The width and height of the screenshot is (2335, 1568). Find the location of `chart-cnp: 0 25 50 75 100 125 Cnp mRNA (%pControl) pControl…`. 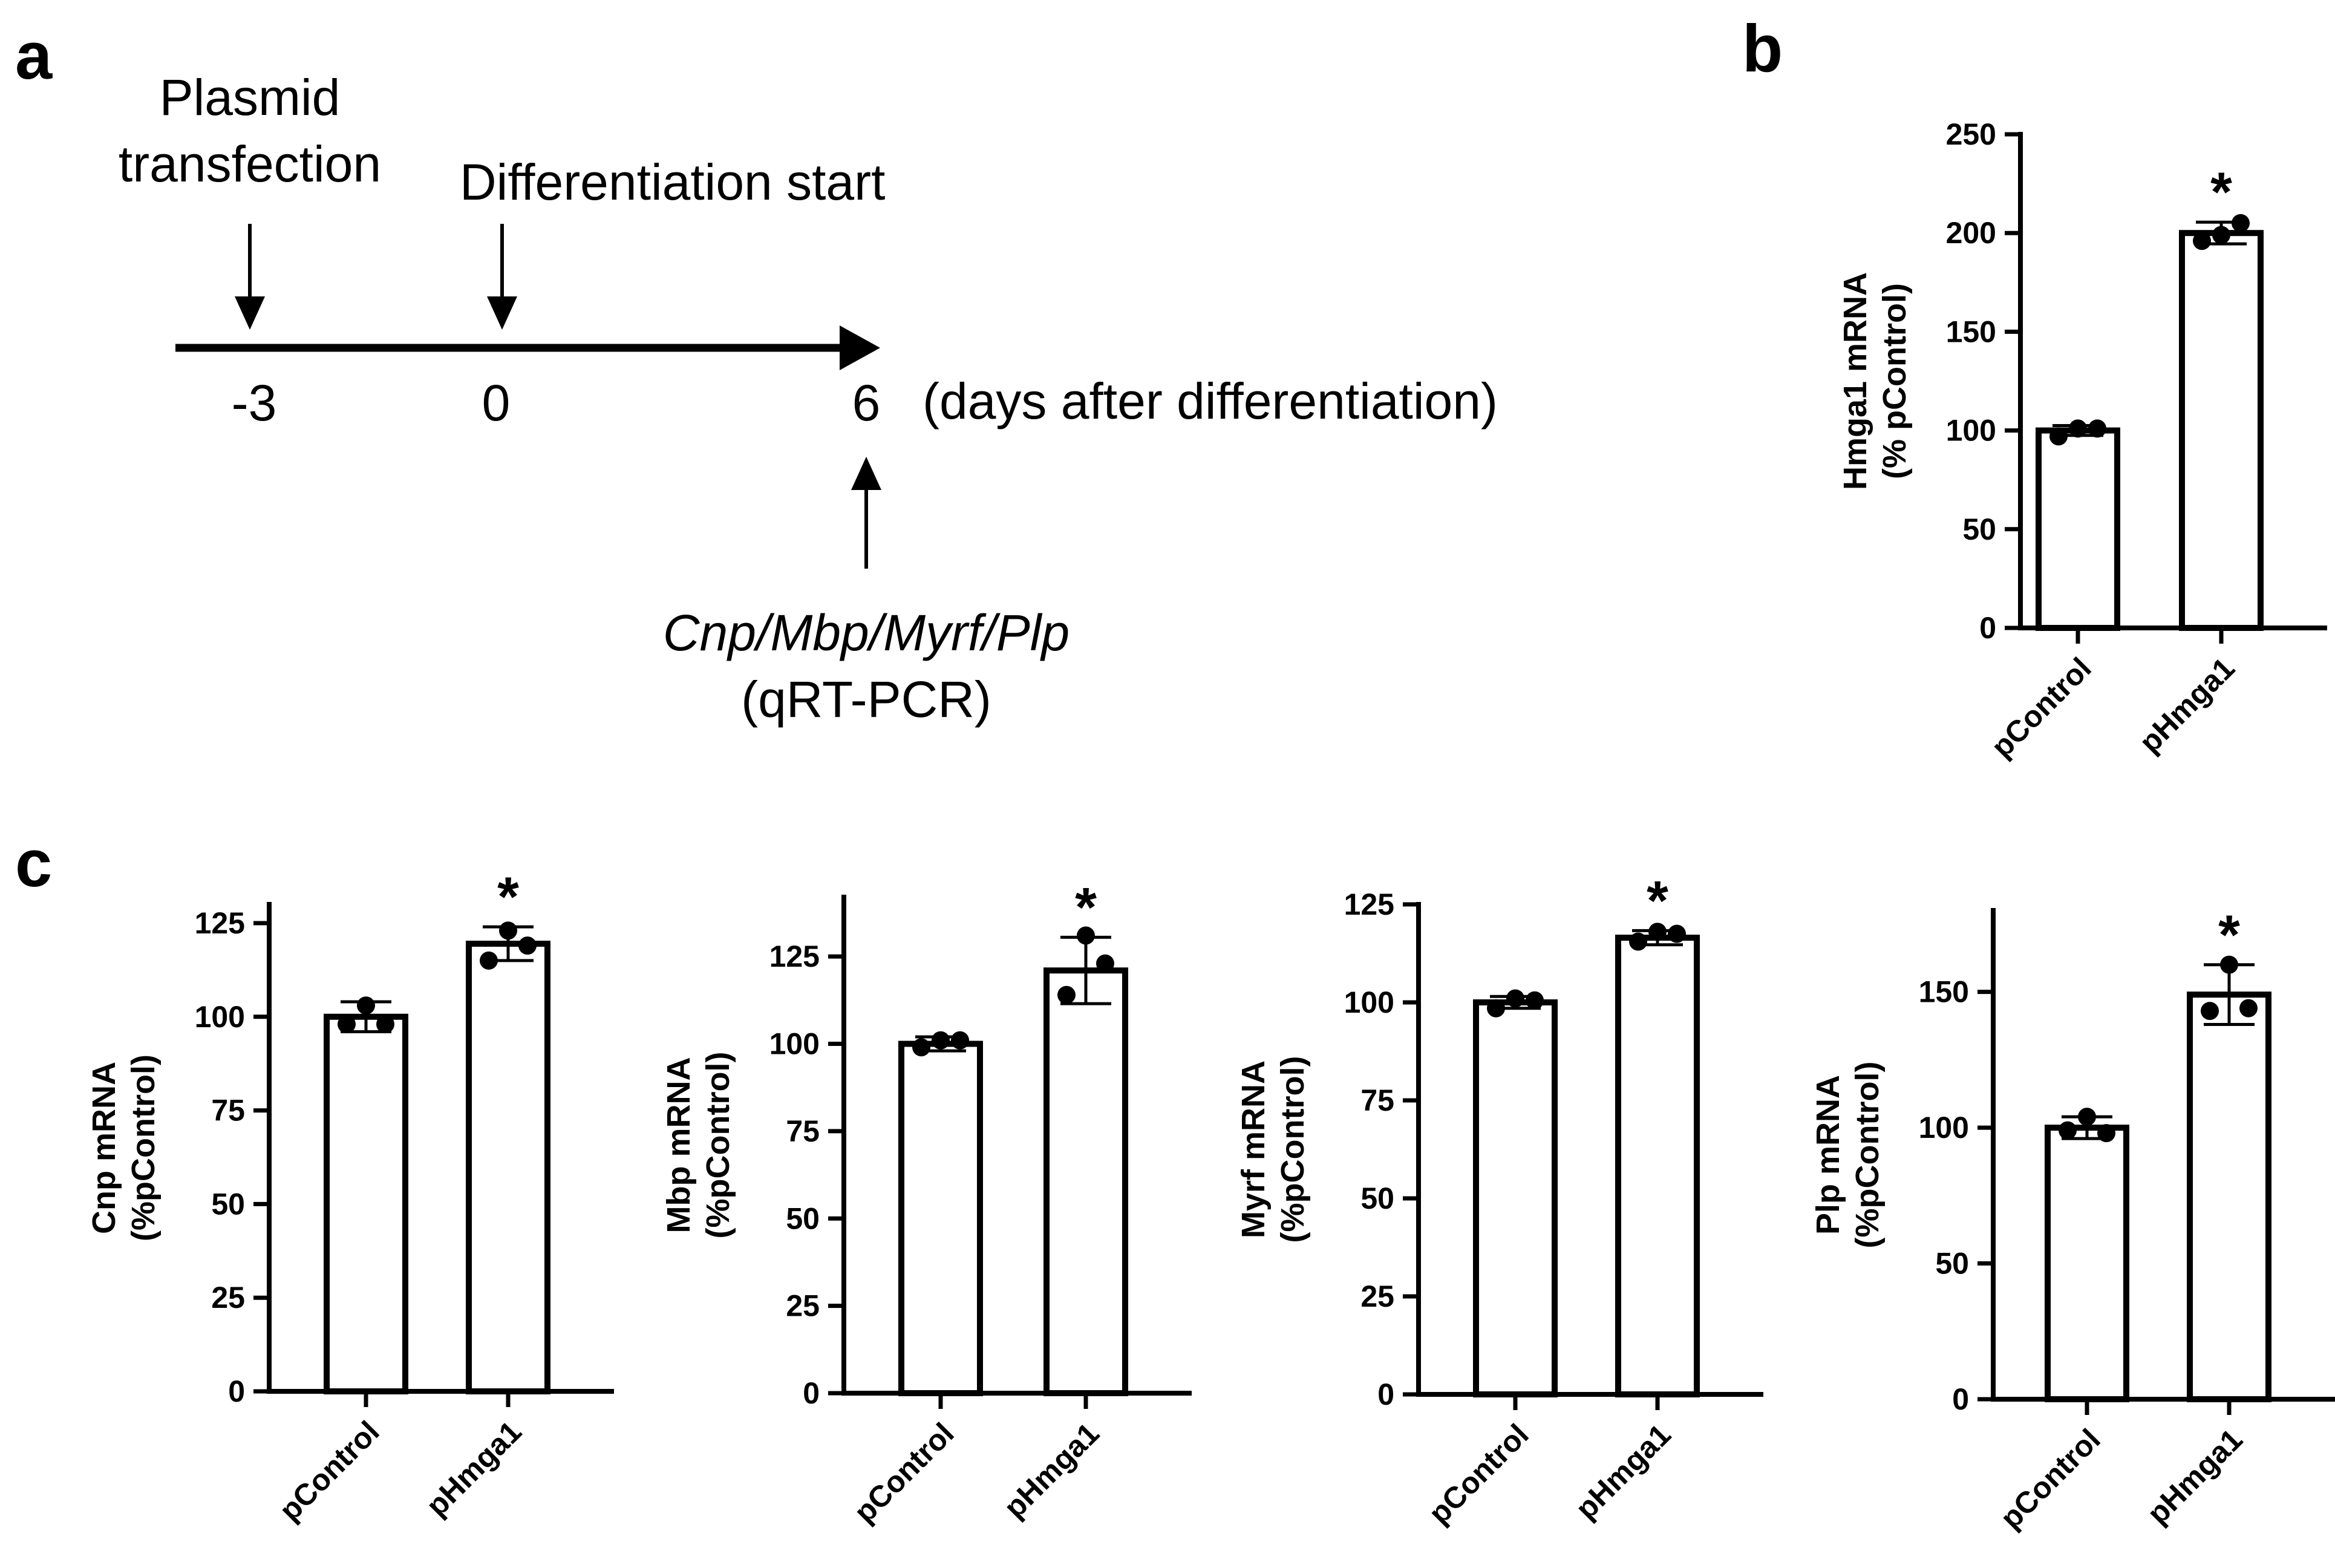

chart-cnp: 0 25 50 75 100 125 Cnp mRNA (%pControl) pControl… is located at coordinates (350, 1197).